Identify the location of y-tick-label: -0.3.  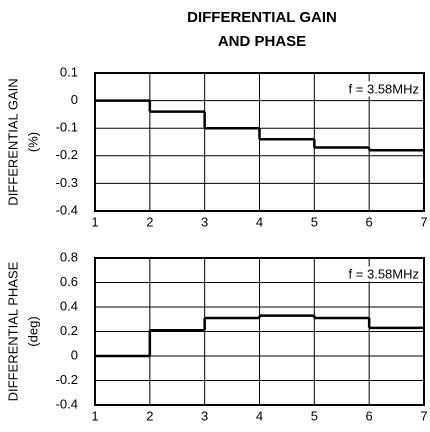
(67, 182).